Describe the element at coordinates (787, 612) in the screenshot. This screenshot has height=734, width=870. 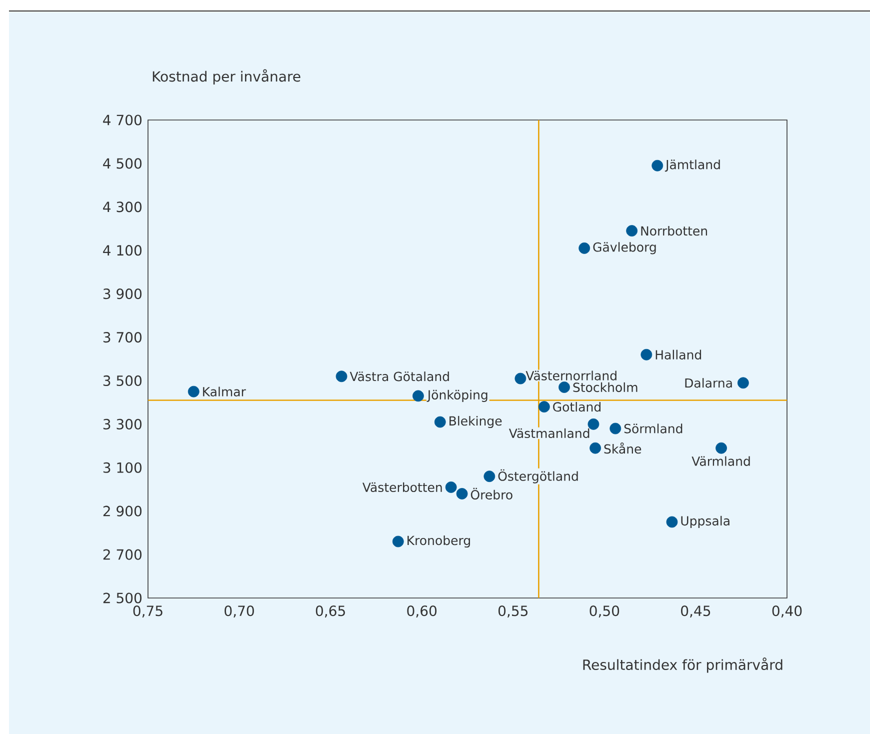
I see `x-tick-label: 0,40` at that location.